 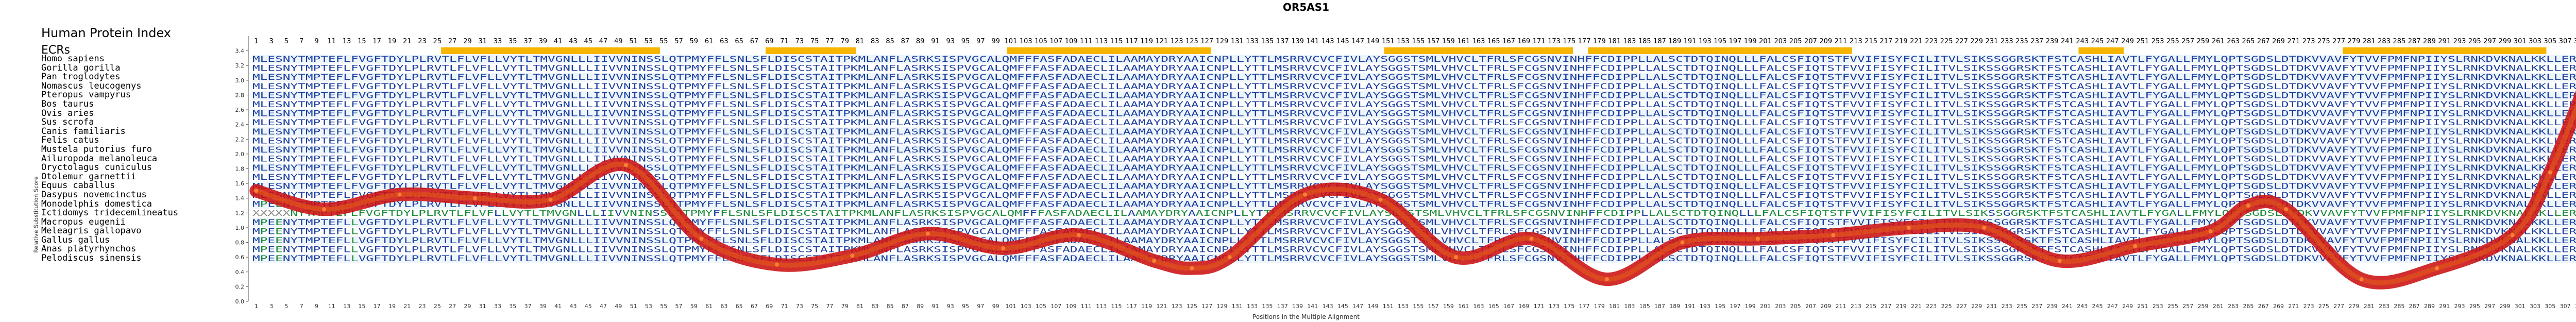 What do you see at coordinates (1312, 41) in the screenshot?
I see `x-tick-label-top: 141` at bounding box center [1312, 41].